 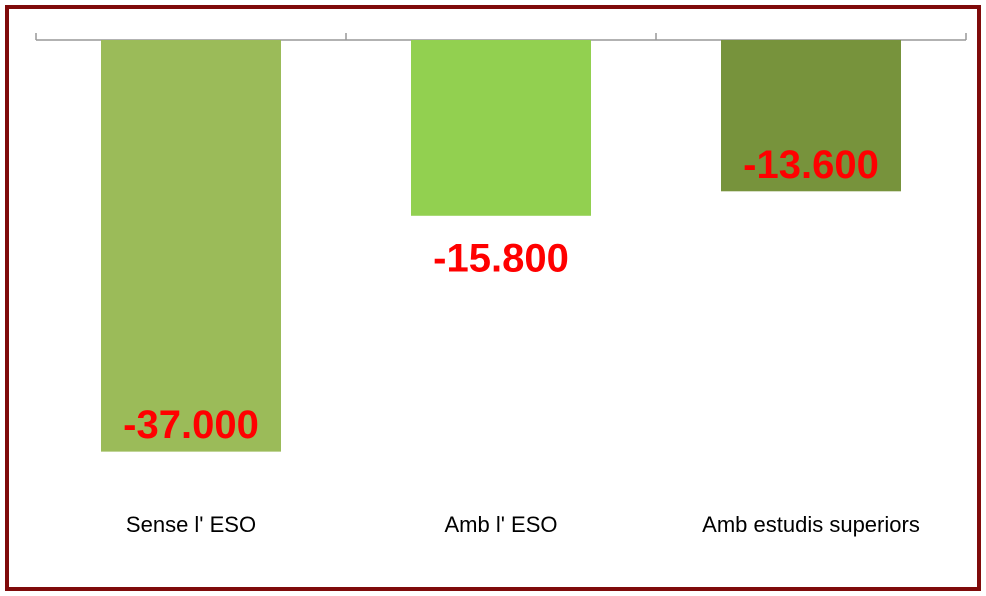 What do you see at coordinates (811, 165) in the screenshot?
I see `value-label: -13.600` at bounding box center [811, 165].